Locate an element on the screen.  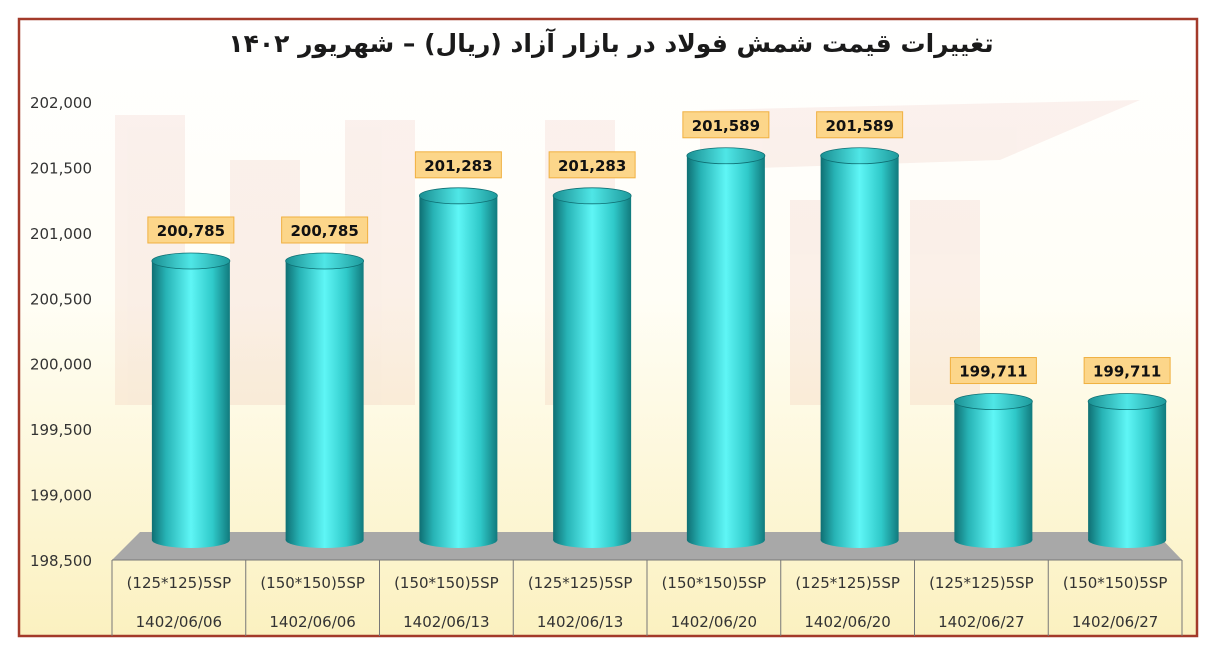
data-label-4: 201,283 is located at coordinates (592, 165).